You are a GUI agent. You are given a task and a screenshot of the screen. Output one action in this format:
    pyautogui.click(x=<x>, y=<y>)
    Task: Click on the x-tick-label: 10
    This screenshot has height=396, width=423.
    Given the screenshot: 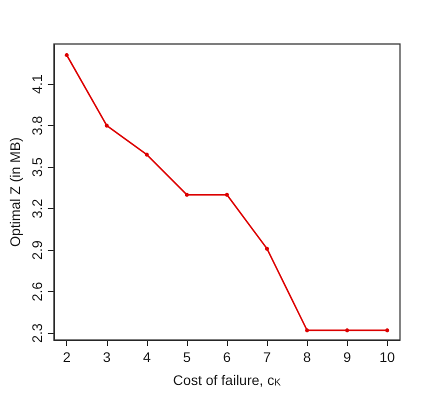 What is the action you would take?
    pyautogui.click(x=387, y=357)
    